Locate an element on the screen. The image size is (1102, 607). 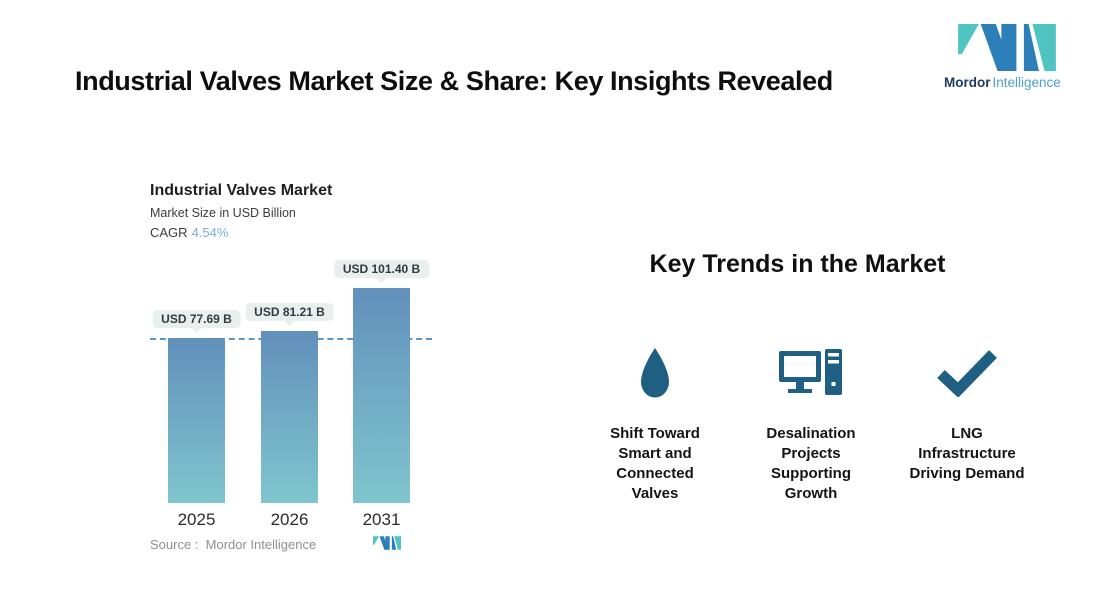
trend-label: Desalination Projects Supporting Growth is located at coordinates (811, 463).